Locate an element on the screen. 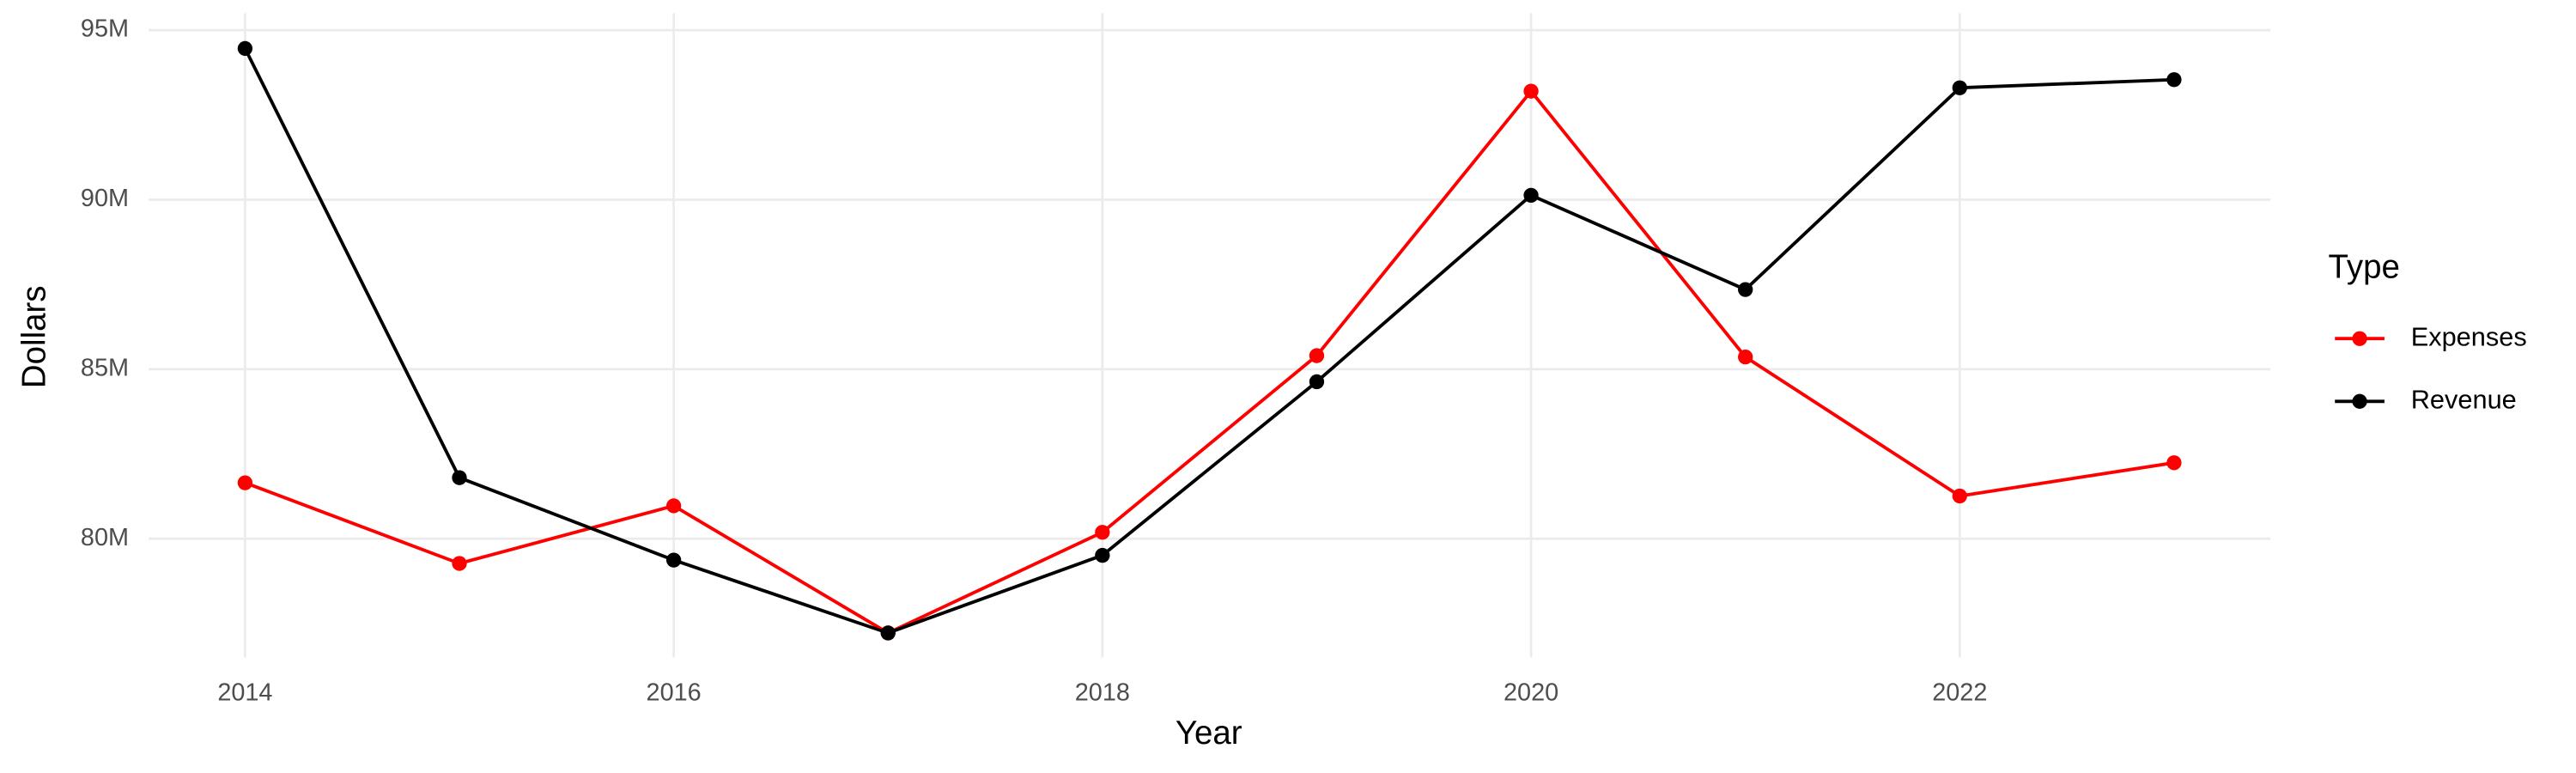  y-tick-label: 85M is located at coordinates (105, 367).